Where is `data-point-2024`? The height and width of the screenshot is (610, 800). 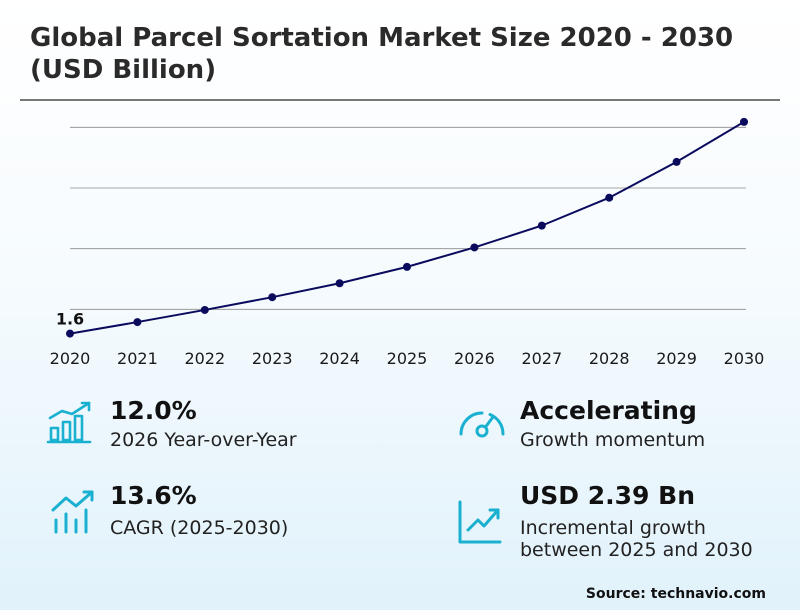
data-point-2024 is located at coordinates (339, 283).